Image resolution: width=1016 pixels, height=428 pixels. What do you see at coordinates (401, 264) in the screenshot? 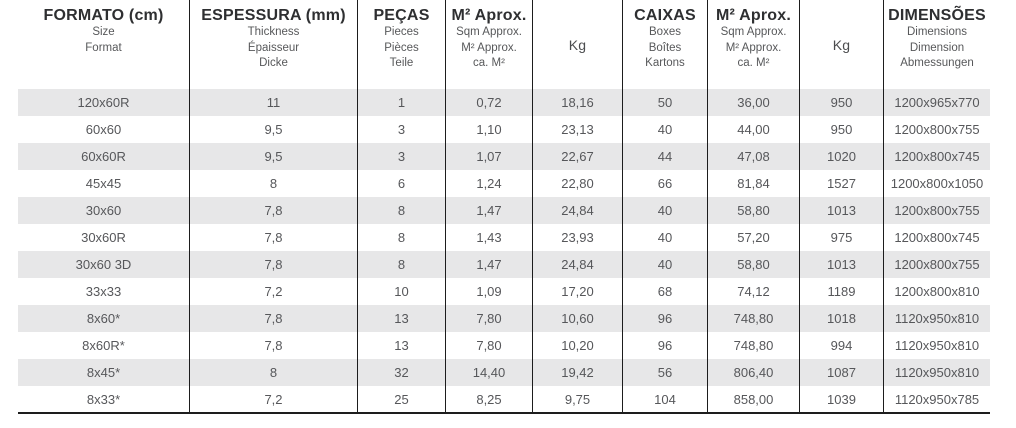
I see `cell-pecas: 8` at bounding box center [401, 264].